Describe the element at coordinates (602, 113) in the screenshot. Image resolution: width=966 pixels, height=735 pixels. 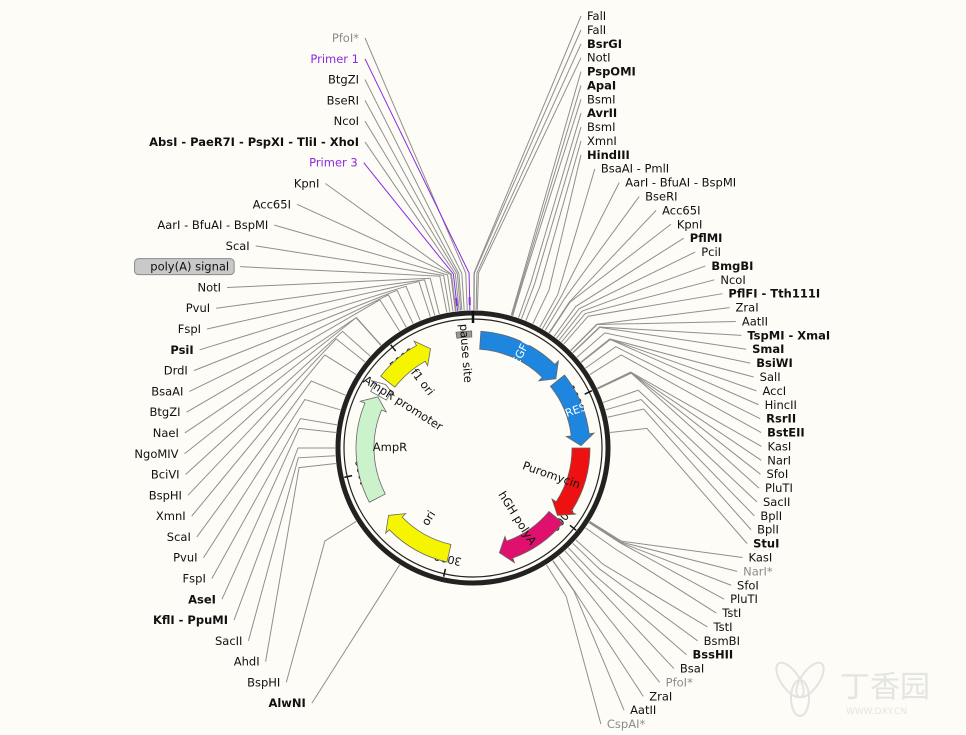
I see `site-label: AvrII` at that location.